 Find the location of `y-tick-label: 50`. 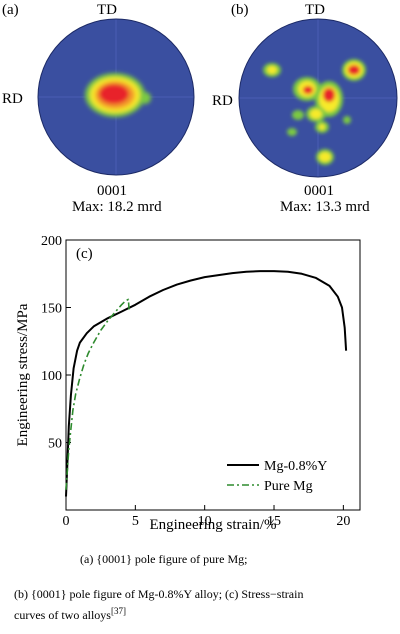

y-tick-label: 50 is located at coordinates (55, 444).